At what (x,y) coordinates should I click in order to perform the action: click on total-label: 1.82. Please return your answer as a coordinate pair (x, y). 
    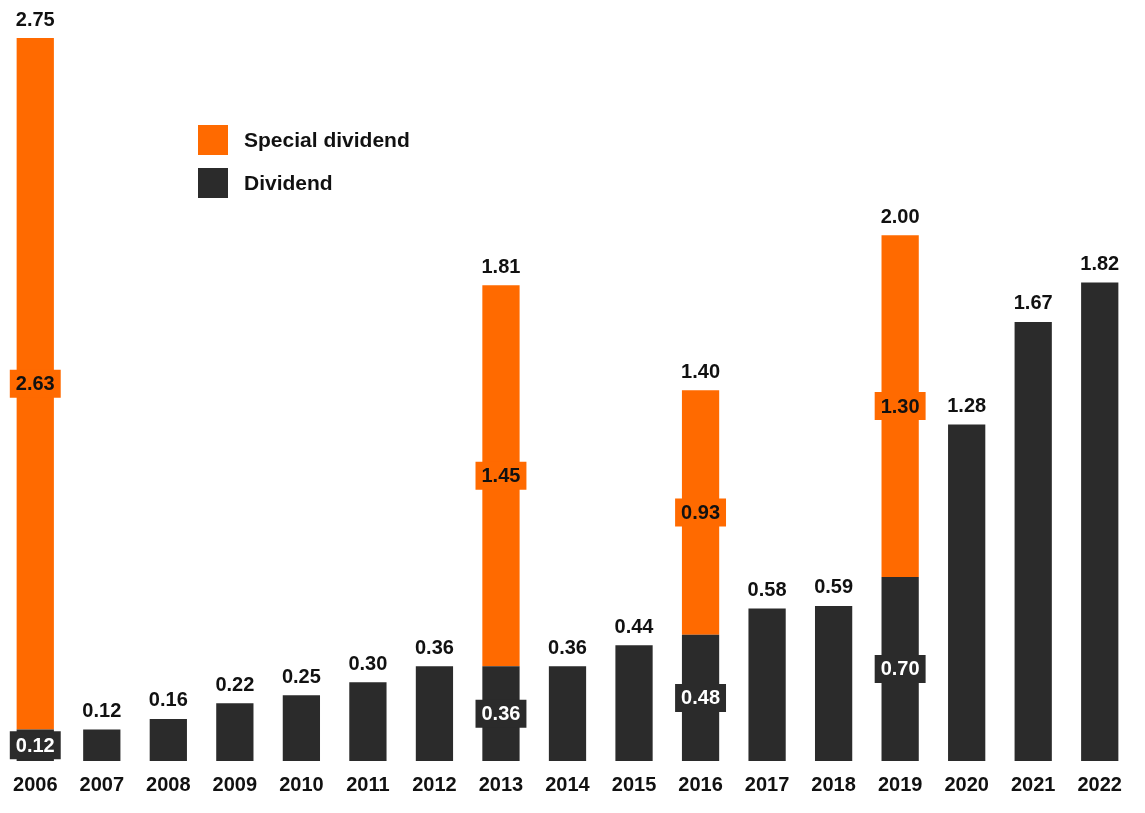
    Looking at the image, I should click on (1100, 263).